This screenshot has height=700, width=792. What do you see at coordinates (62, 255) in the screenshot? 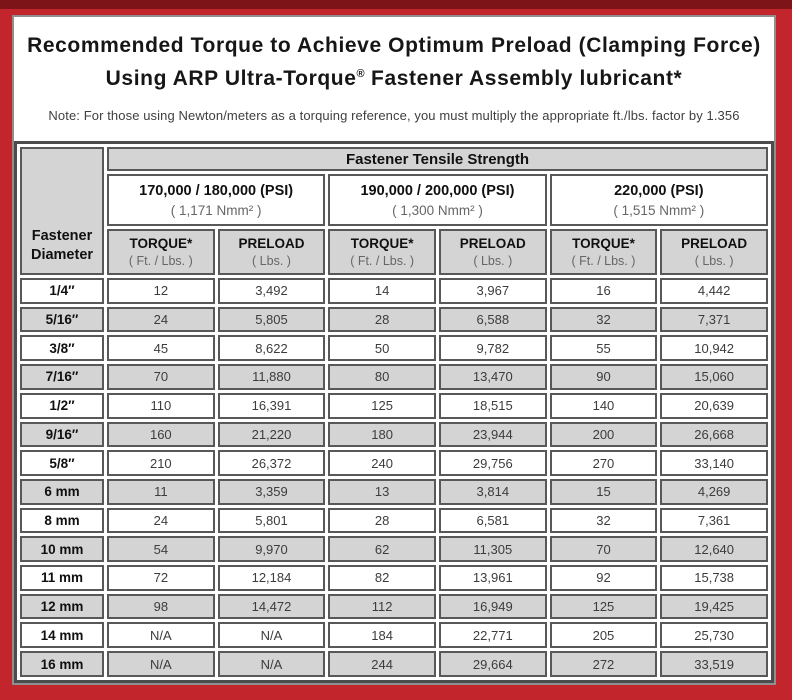
I see `diameter-header-line-2: Diameter` at bounding box center [62, 255].